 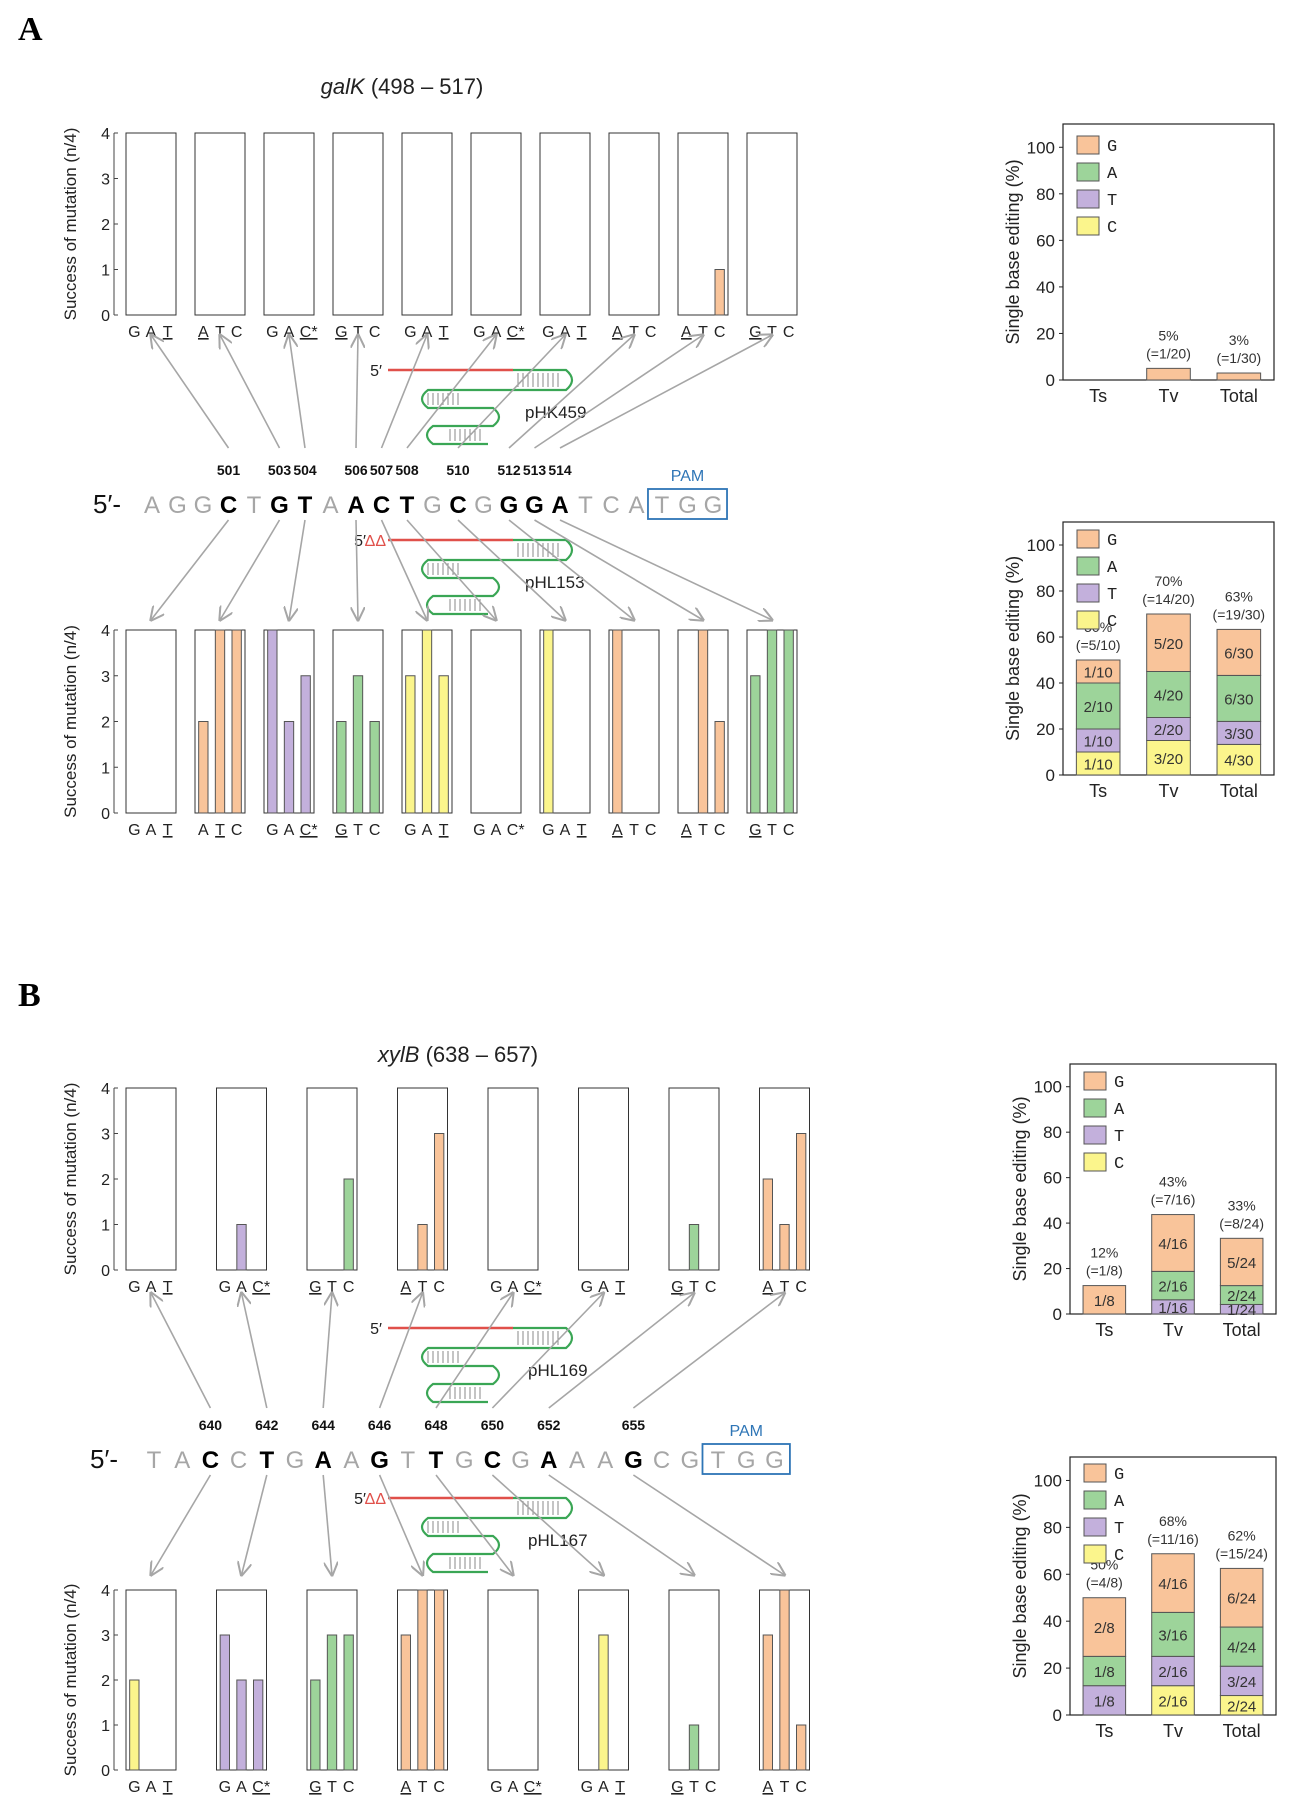 I want to click on y-tick-label: 100, so click(x=1041, y=545).